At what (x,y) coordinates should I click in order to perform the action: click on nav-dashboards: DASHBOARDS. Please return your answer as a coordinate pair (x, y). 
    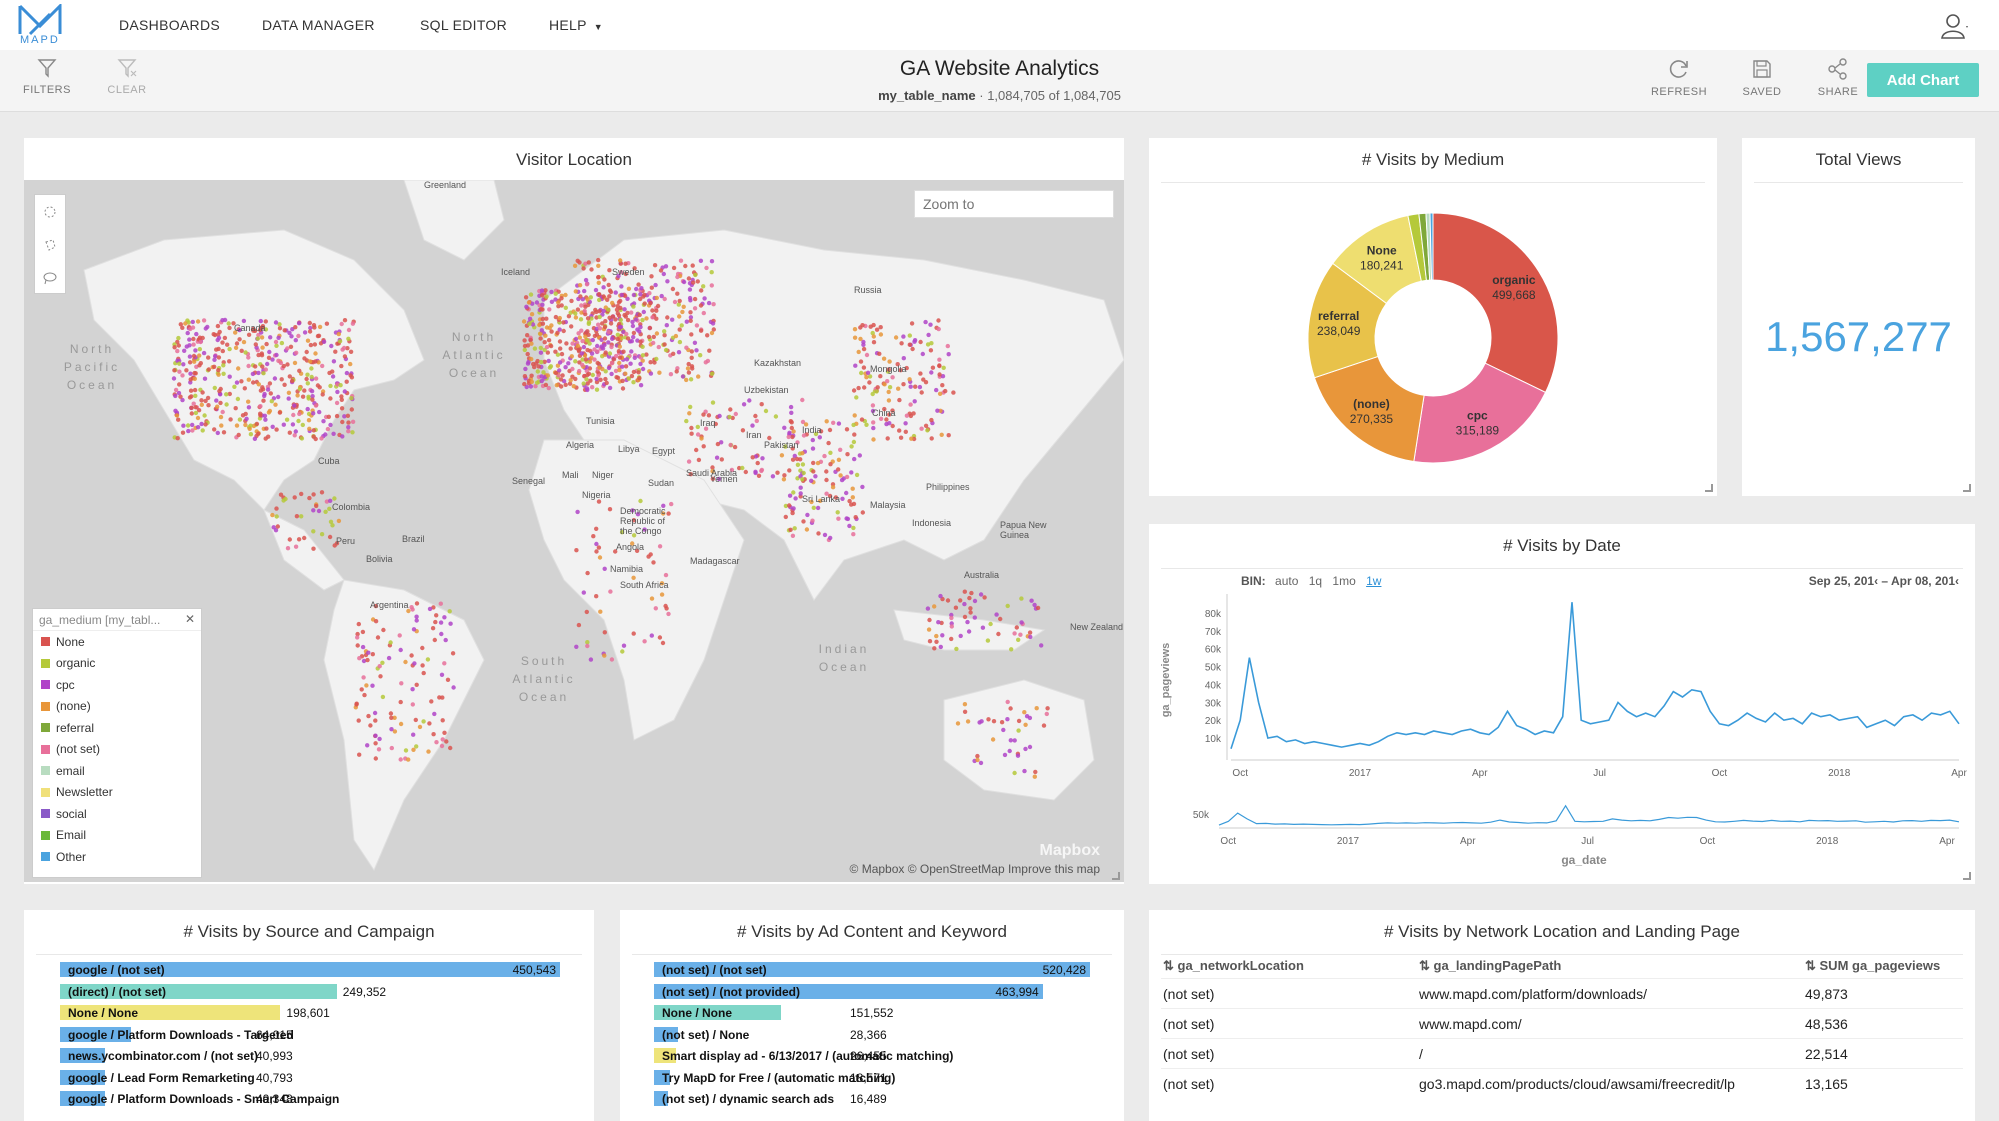
    Looking at the image, I should click on (170, 25).